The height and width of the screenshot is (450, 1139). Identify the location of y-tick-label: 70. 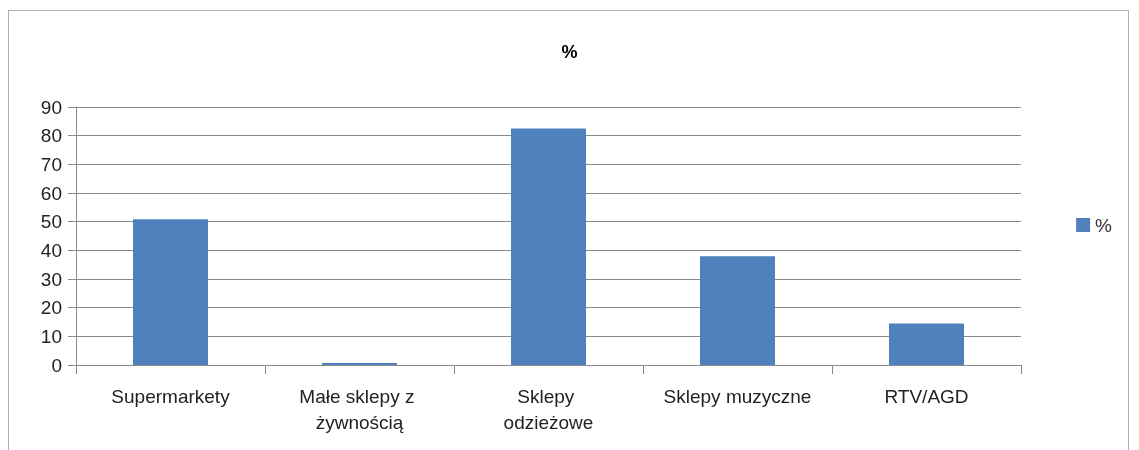
(51, 164).